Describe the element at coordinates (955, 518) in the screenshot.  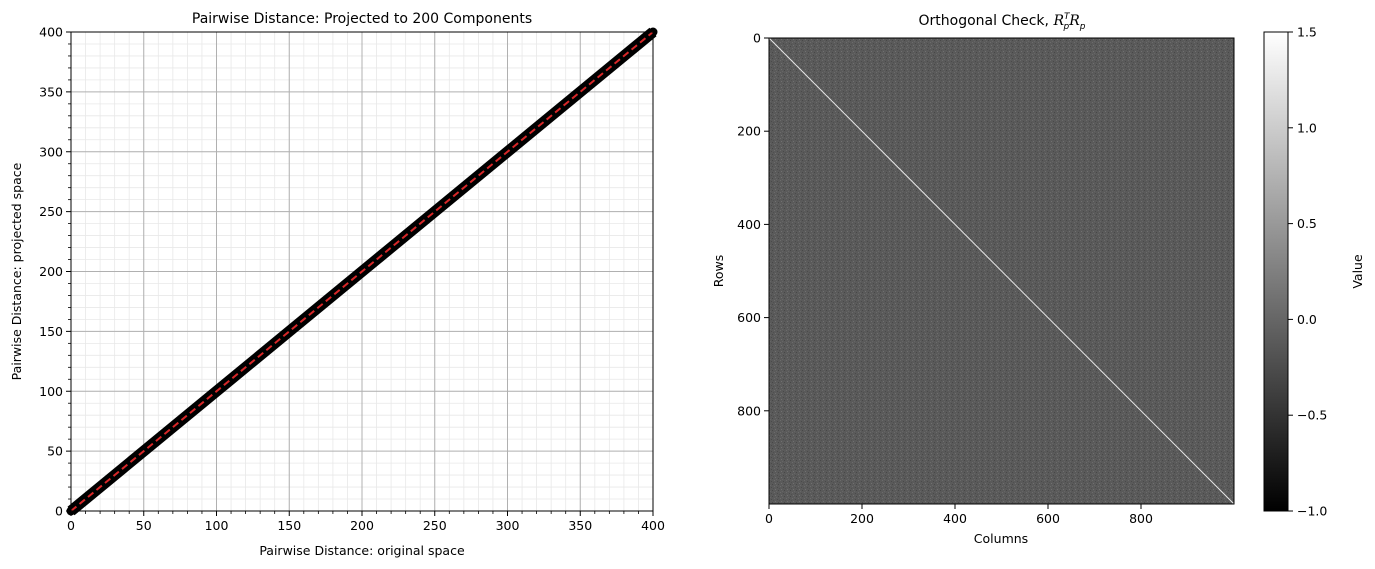
I see `heatmap-x-tick-label: 400` at that location.